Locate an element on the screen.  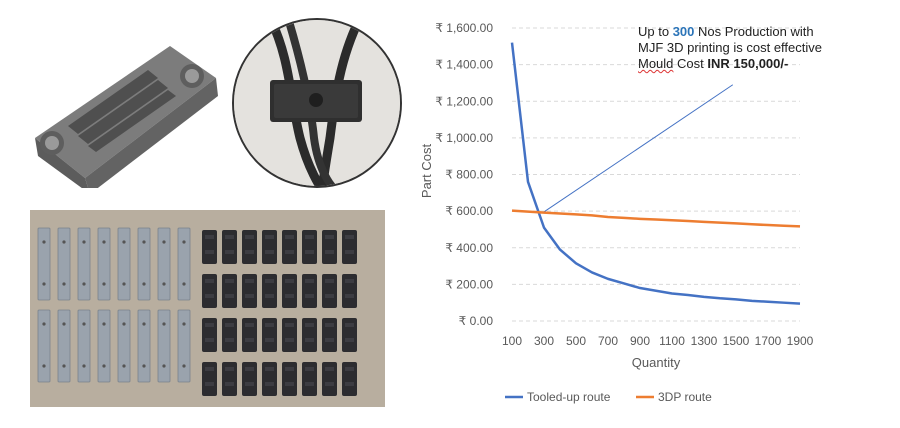
y-tick-label: ₹ 200.00 is located at coordinates (469, 284).